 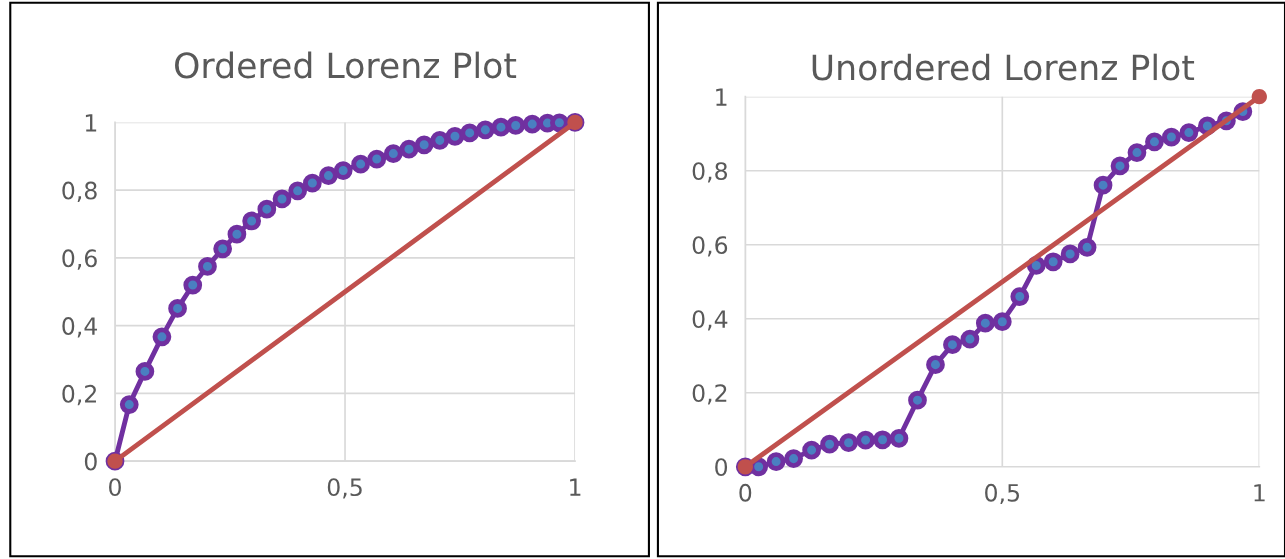 What do you see at coordinates (1003, 67) in the screenshot?
I see `chart-title: Unordered Lorenz Plot` at bounding box center [1003, 67].